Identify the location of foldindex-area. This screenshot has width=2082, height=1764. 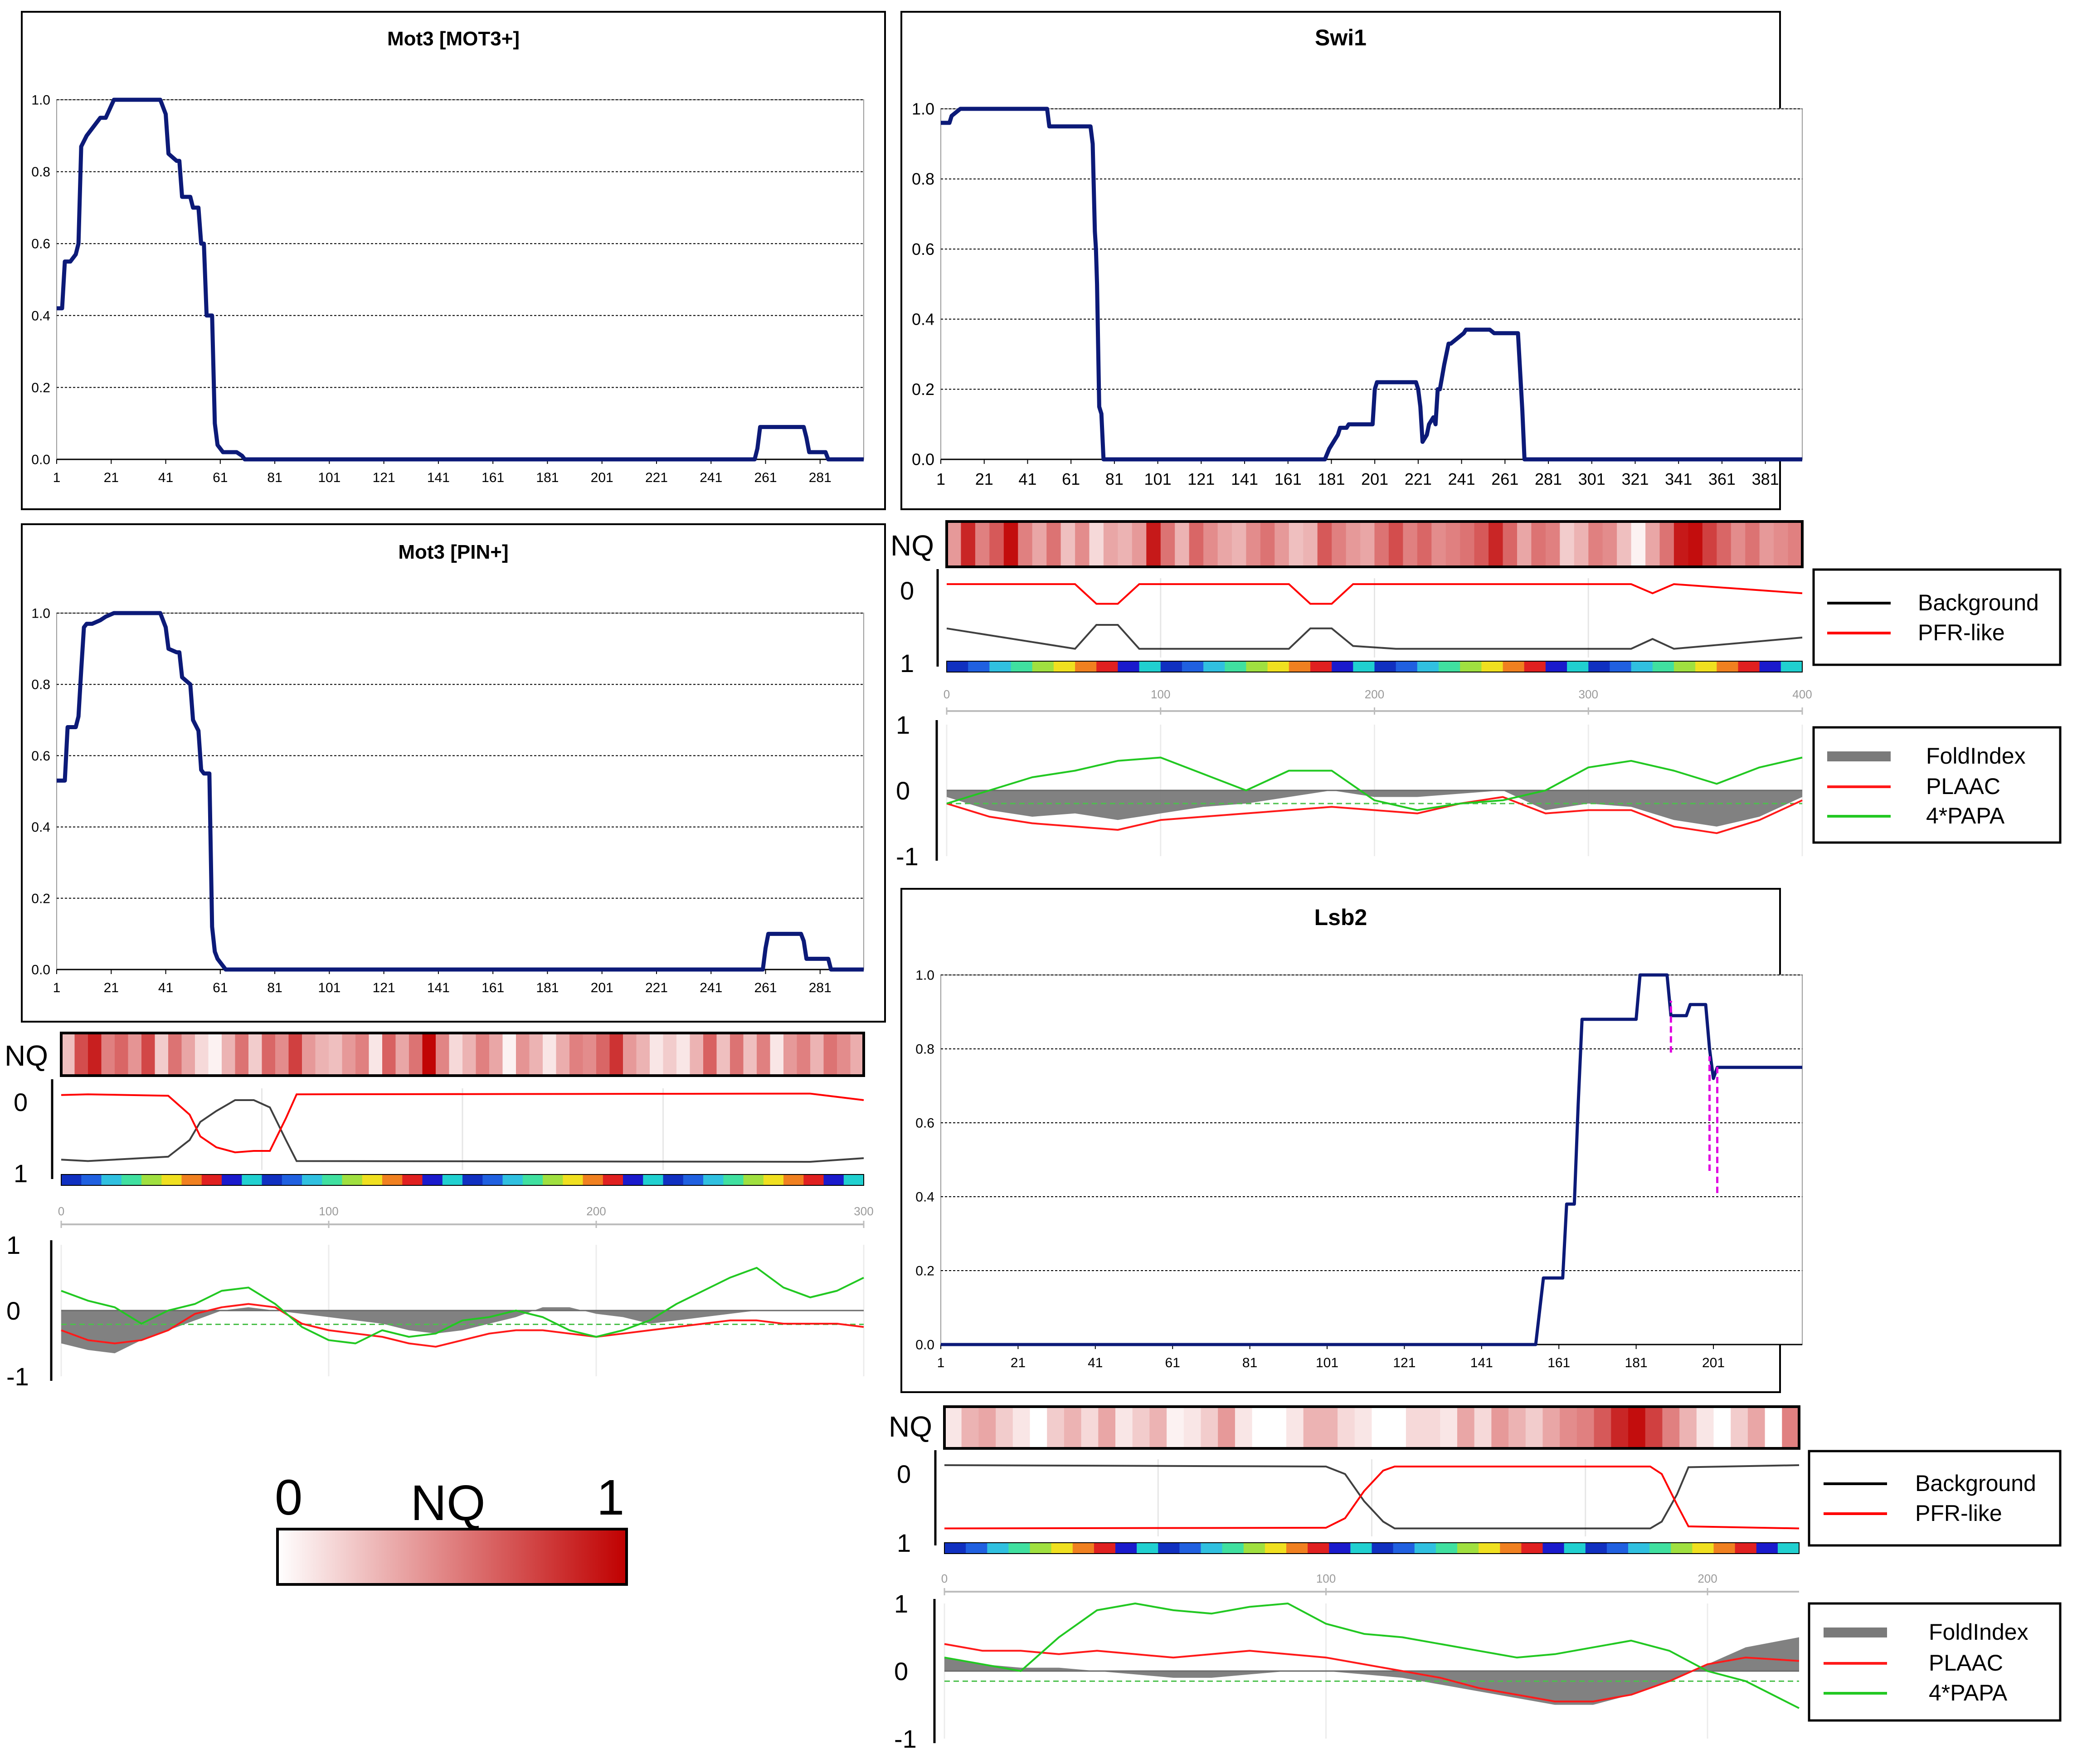
(463, 1330).